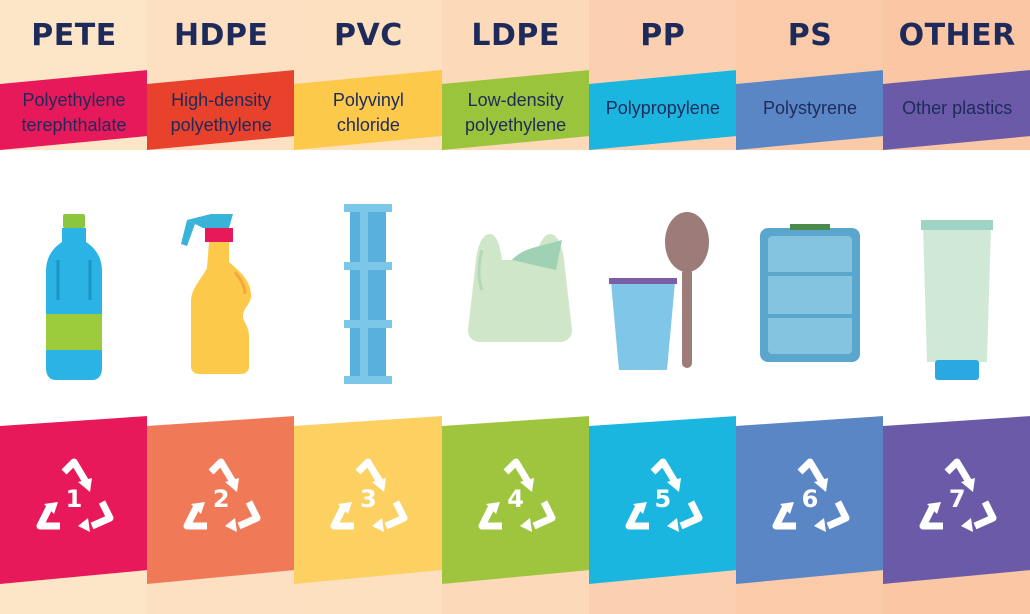 The height and width of the screenshot is (614, 1030). What do you see at coordinates (368, 113) in the screenshot?
I see `resin-name: Polyvinyl chloride` at bounding box center [368, 113].